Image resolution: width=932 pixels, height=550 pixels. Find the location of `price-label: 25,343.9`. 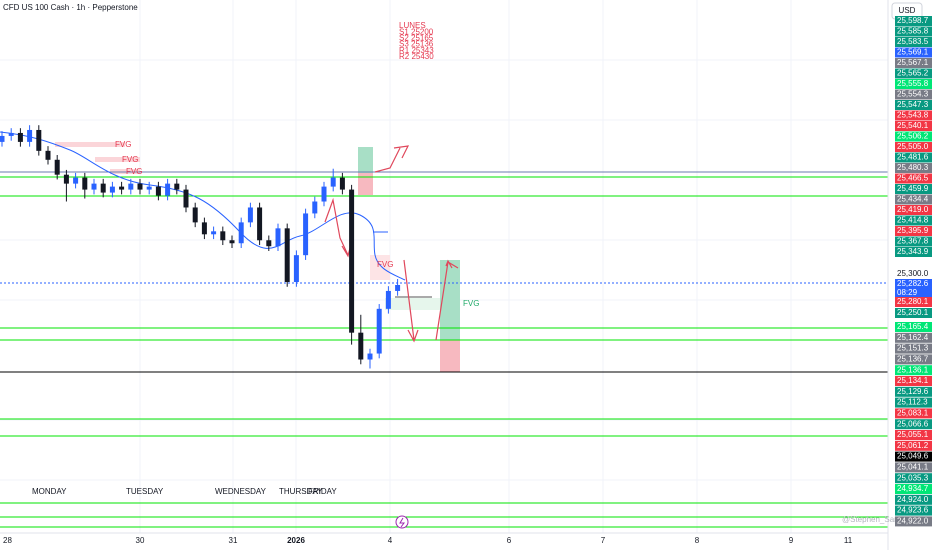

price-label: 25,343.9 is located at coordinates (913, 251).